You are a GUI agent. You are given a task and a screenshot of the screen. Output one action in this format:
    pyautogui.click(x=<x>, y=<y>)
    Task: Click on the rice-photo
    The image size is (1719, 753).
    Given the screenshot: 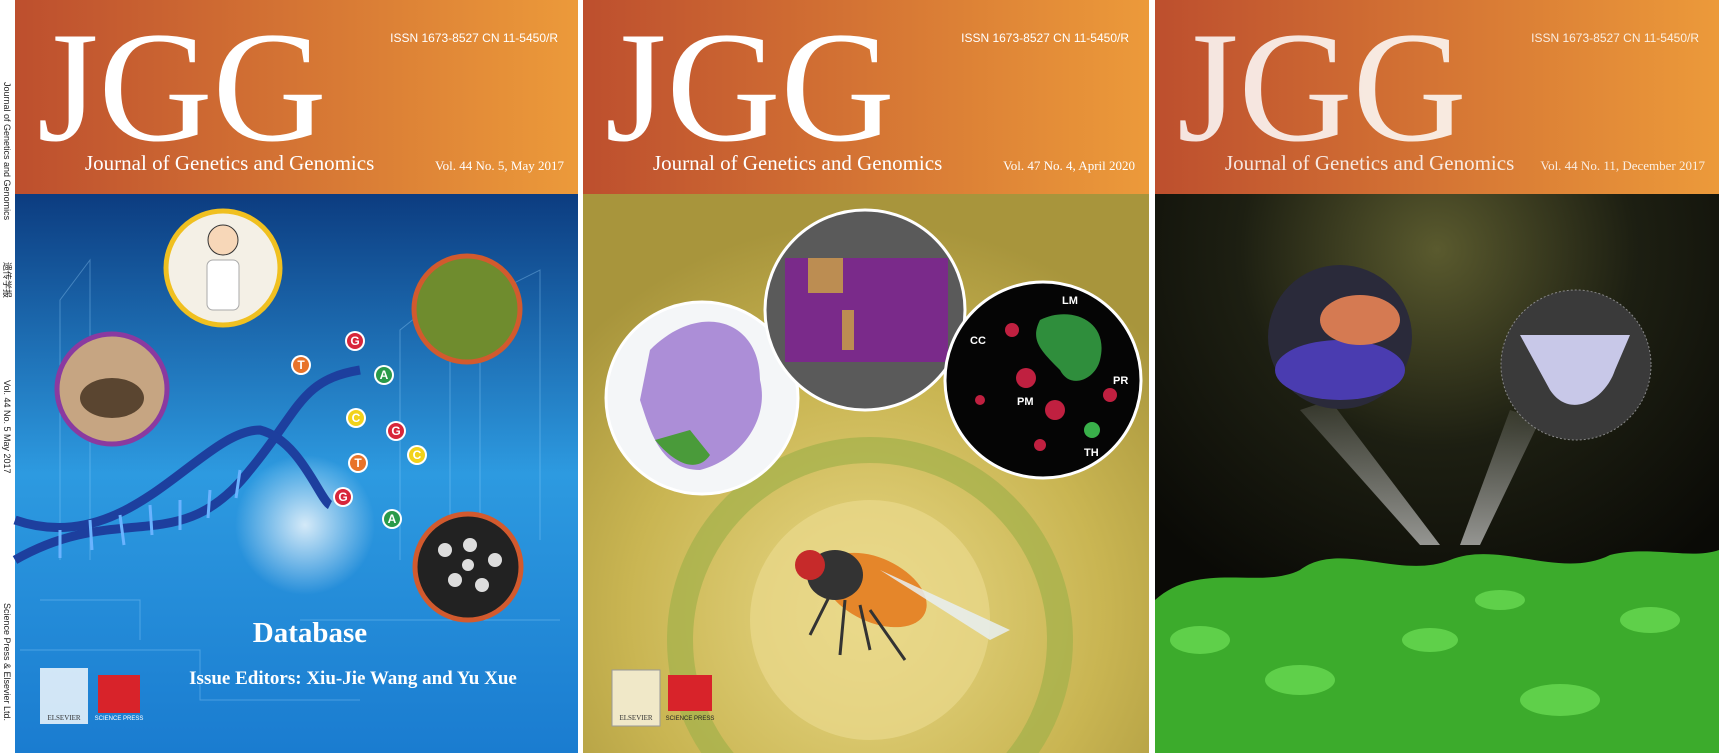 What is the action you would take?
    pyautogui.click(x=467, y=309)
    